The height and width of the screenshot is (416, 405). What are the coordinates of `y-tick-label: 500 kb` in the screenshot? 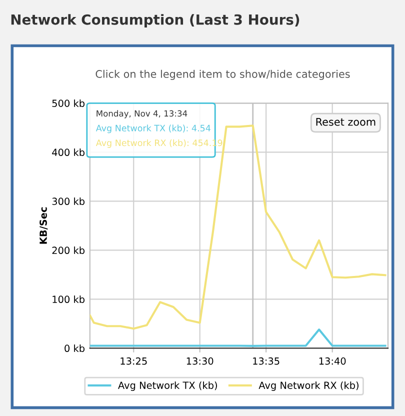 It's located at (68, 103).